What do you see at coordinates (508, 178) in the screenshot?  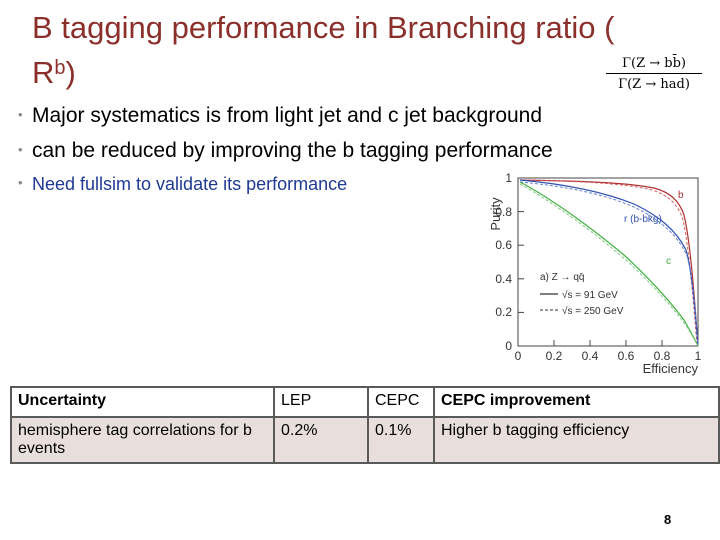 I see `ytick-5: 1` at bounding box center [508, 178].